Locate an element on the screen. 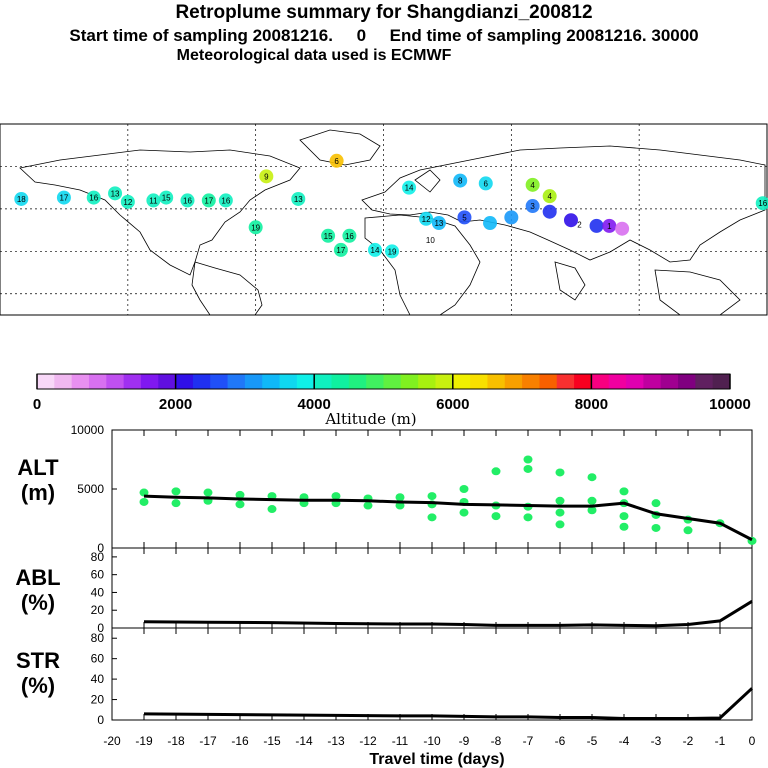 The height and width of the screenshot is (768, 768). y-tick-label: 0 is located at coordinates (100, 548).